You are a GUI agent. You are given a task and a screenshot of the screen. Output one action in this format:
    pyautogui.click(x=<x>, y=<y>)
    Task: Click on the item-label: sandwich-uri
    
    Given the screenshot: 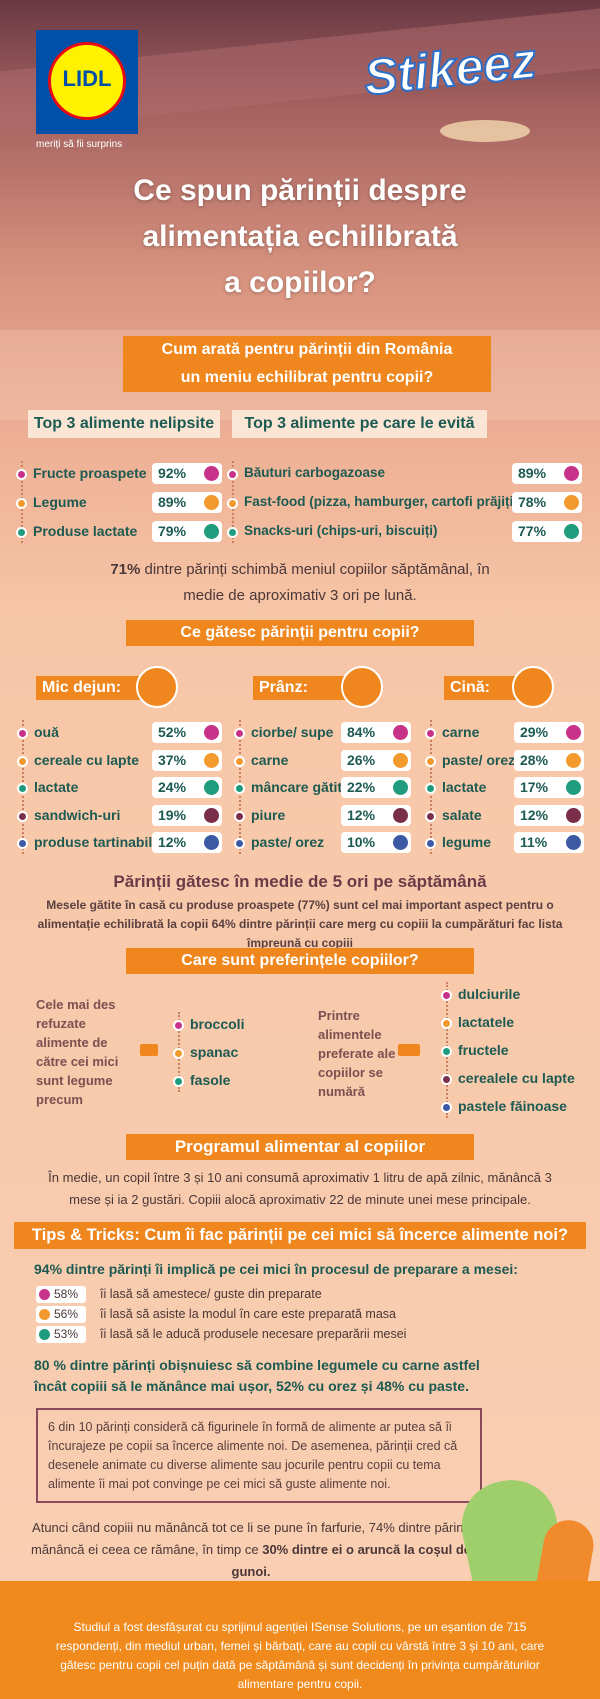 What is the action you would take?
    pyautogui.click(x=77, y=814)
    